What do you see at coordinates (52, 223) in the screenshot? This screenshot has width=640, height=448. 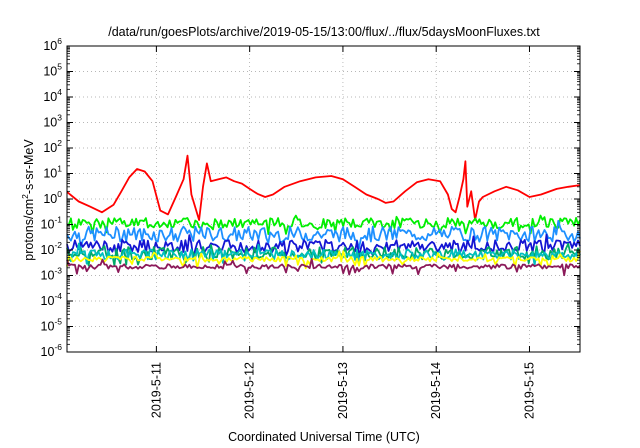 I see `y-tick-label: 10⁻¹` at bounding box center [52, 223].